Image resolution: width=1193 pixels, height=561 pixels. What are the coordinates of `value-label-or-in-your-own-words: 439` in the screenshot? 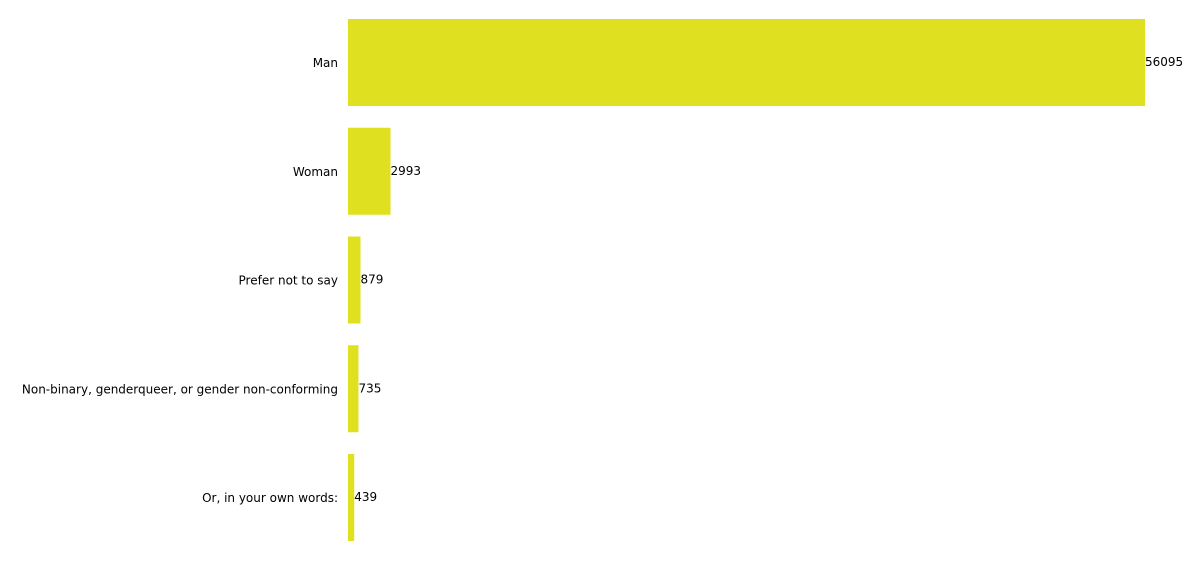 It's located at (365, 497).